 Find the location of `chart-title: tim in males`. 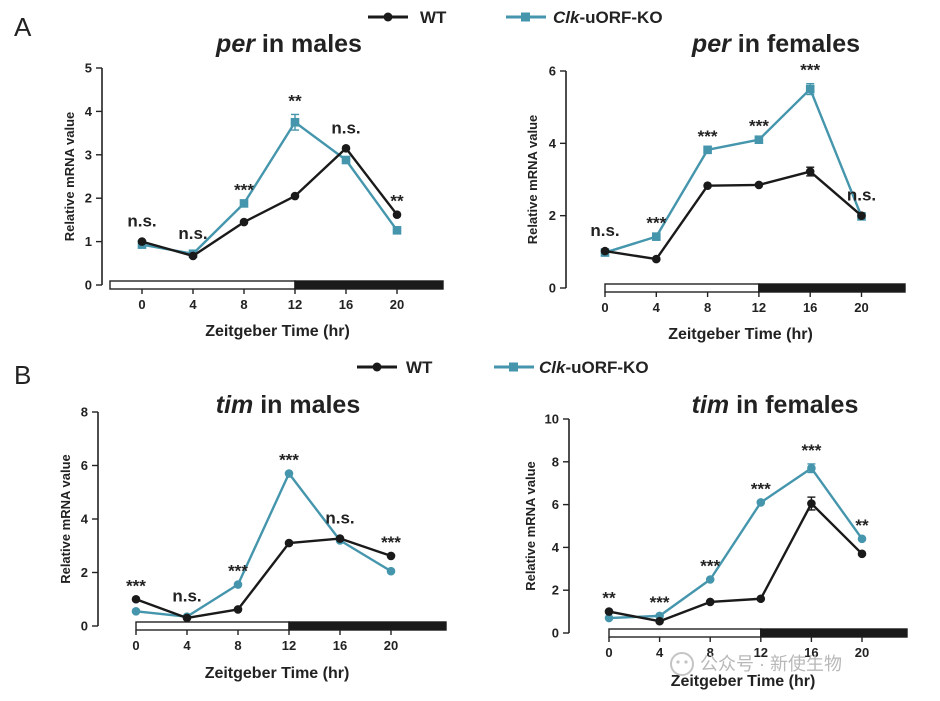

chart-title: tim in males is located at coordinates (288, 405).